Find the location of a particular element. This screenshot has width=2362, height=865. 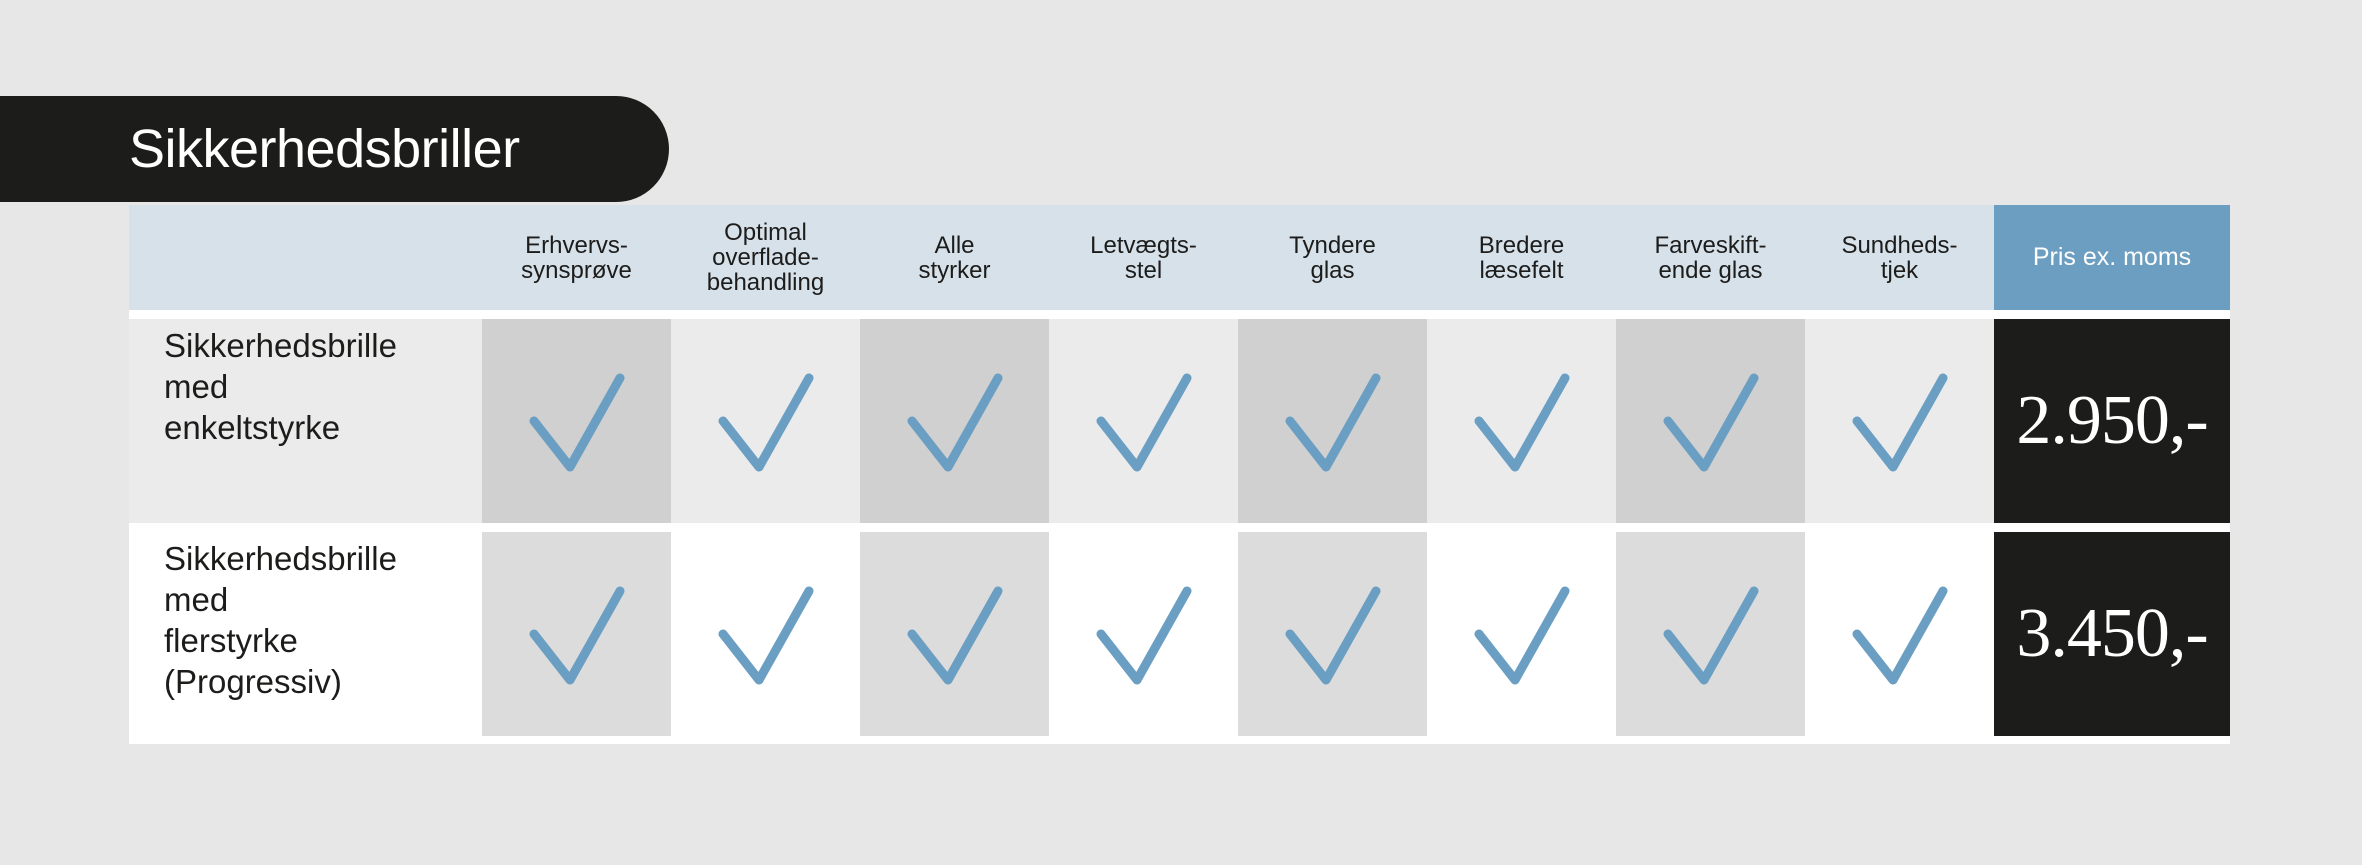

price-value: 2.950,- is located at coordinates (2112, 421).